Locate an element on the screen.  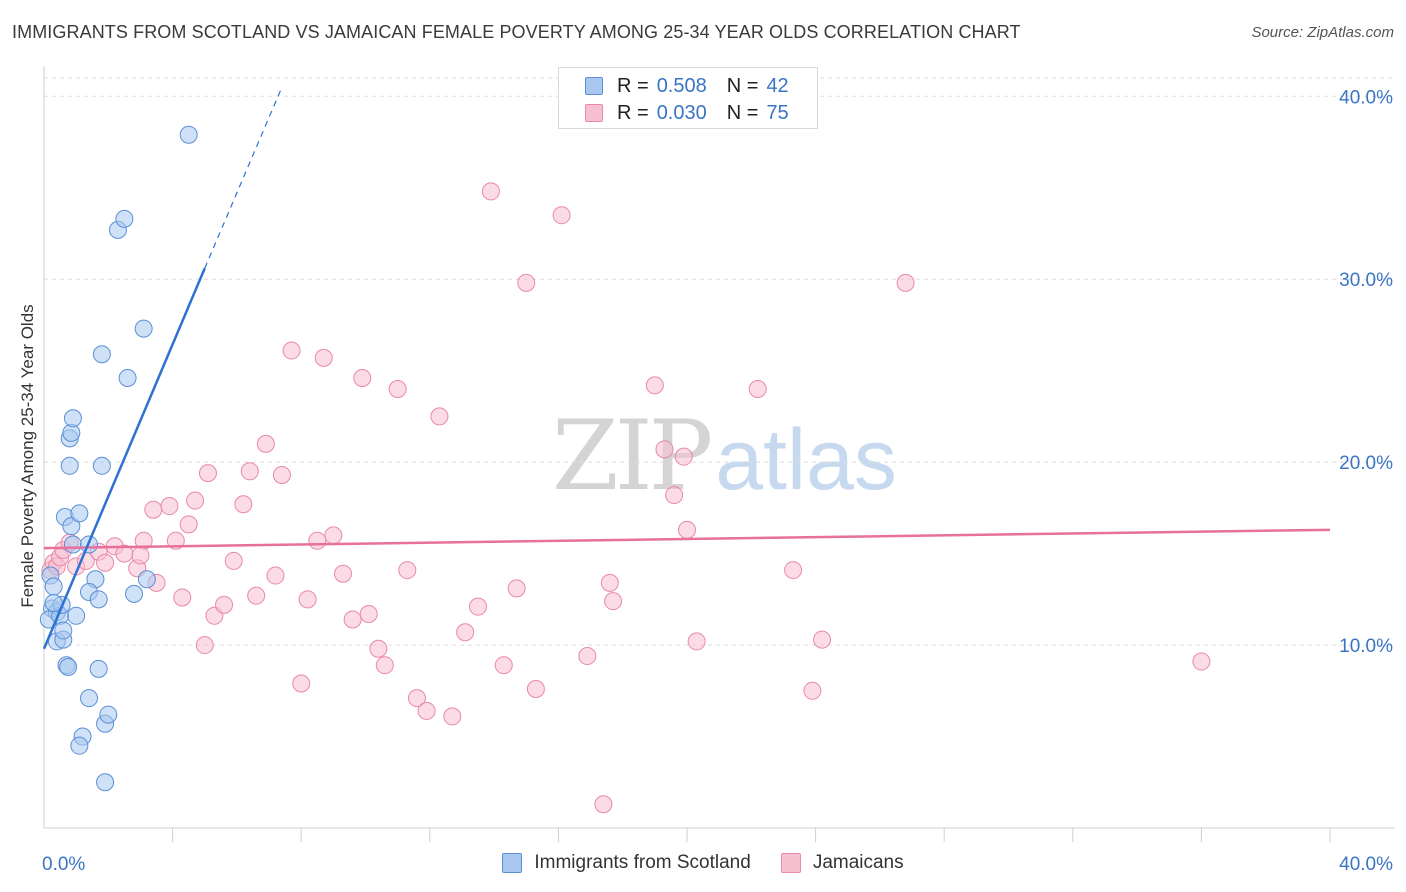
legend-row-jamaicans: R = 0.030 N = 75 is located at coordinates (687, 113).